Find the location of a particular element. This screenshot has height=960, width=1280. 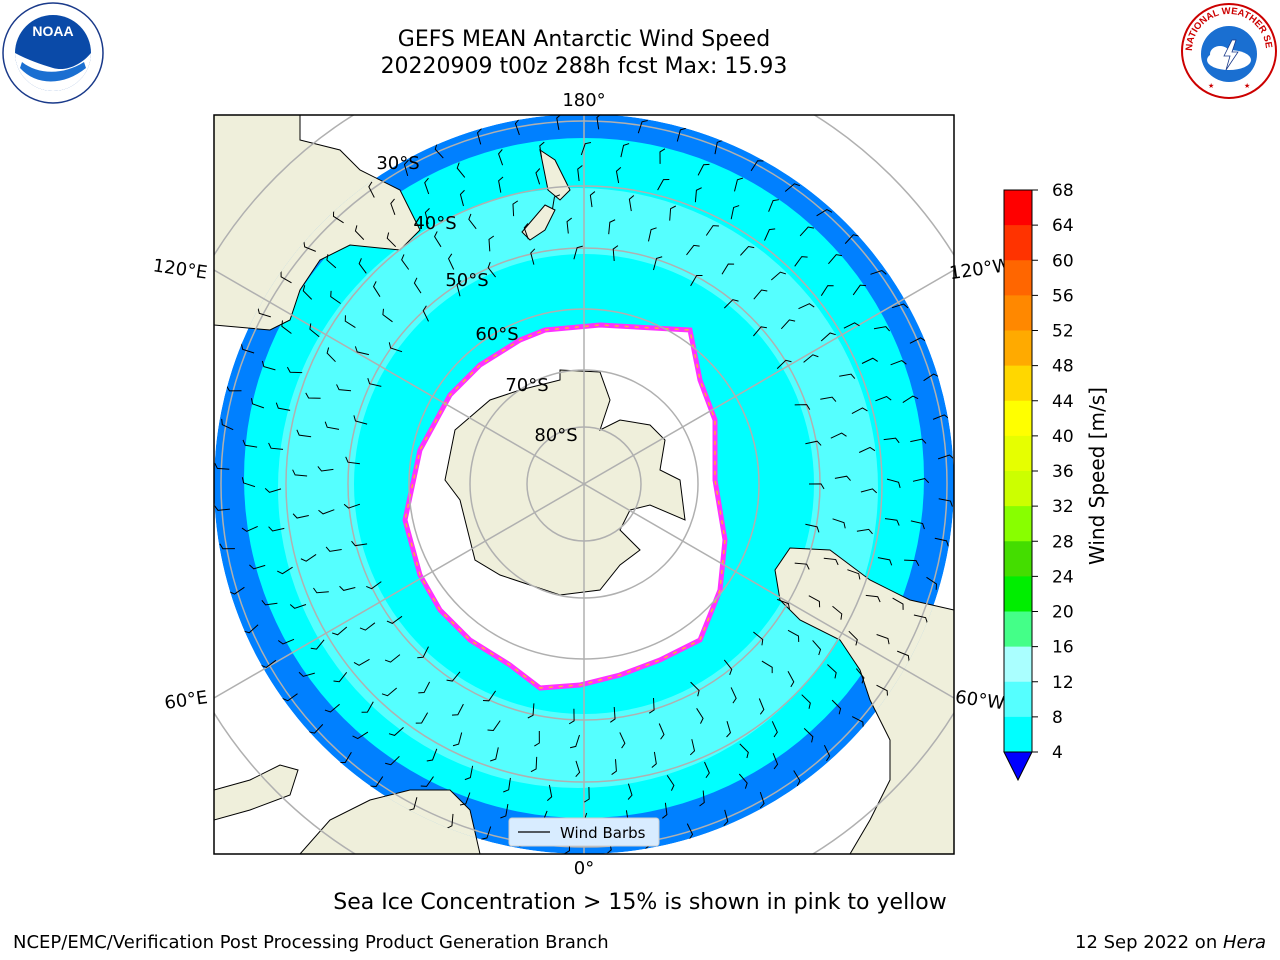

noaa-logo: NOAA is located at coordinates (53, 53).